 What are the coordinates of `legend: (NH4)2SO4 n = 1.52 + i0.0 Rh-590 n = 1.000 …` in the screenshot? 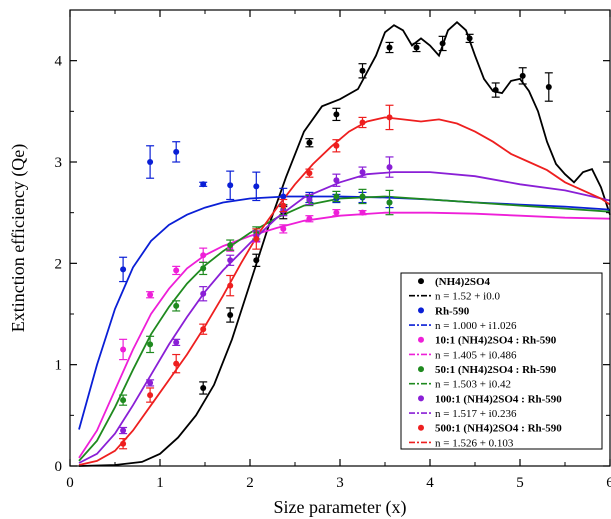 It's located at (501, 361).